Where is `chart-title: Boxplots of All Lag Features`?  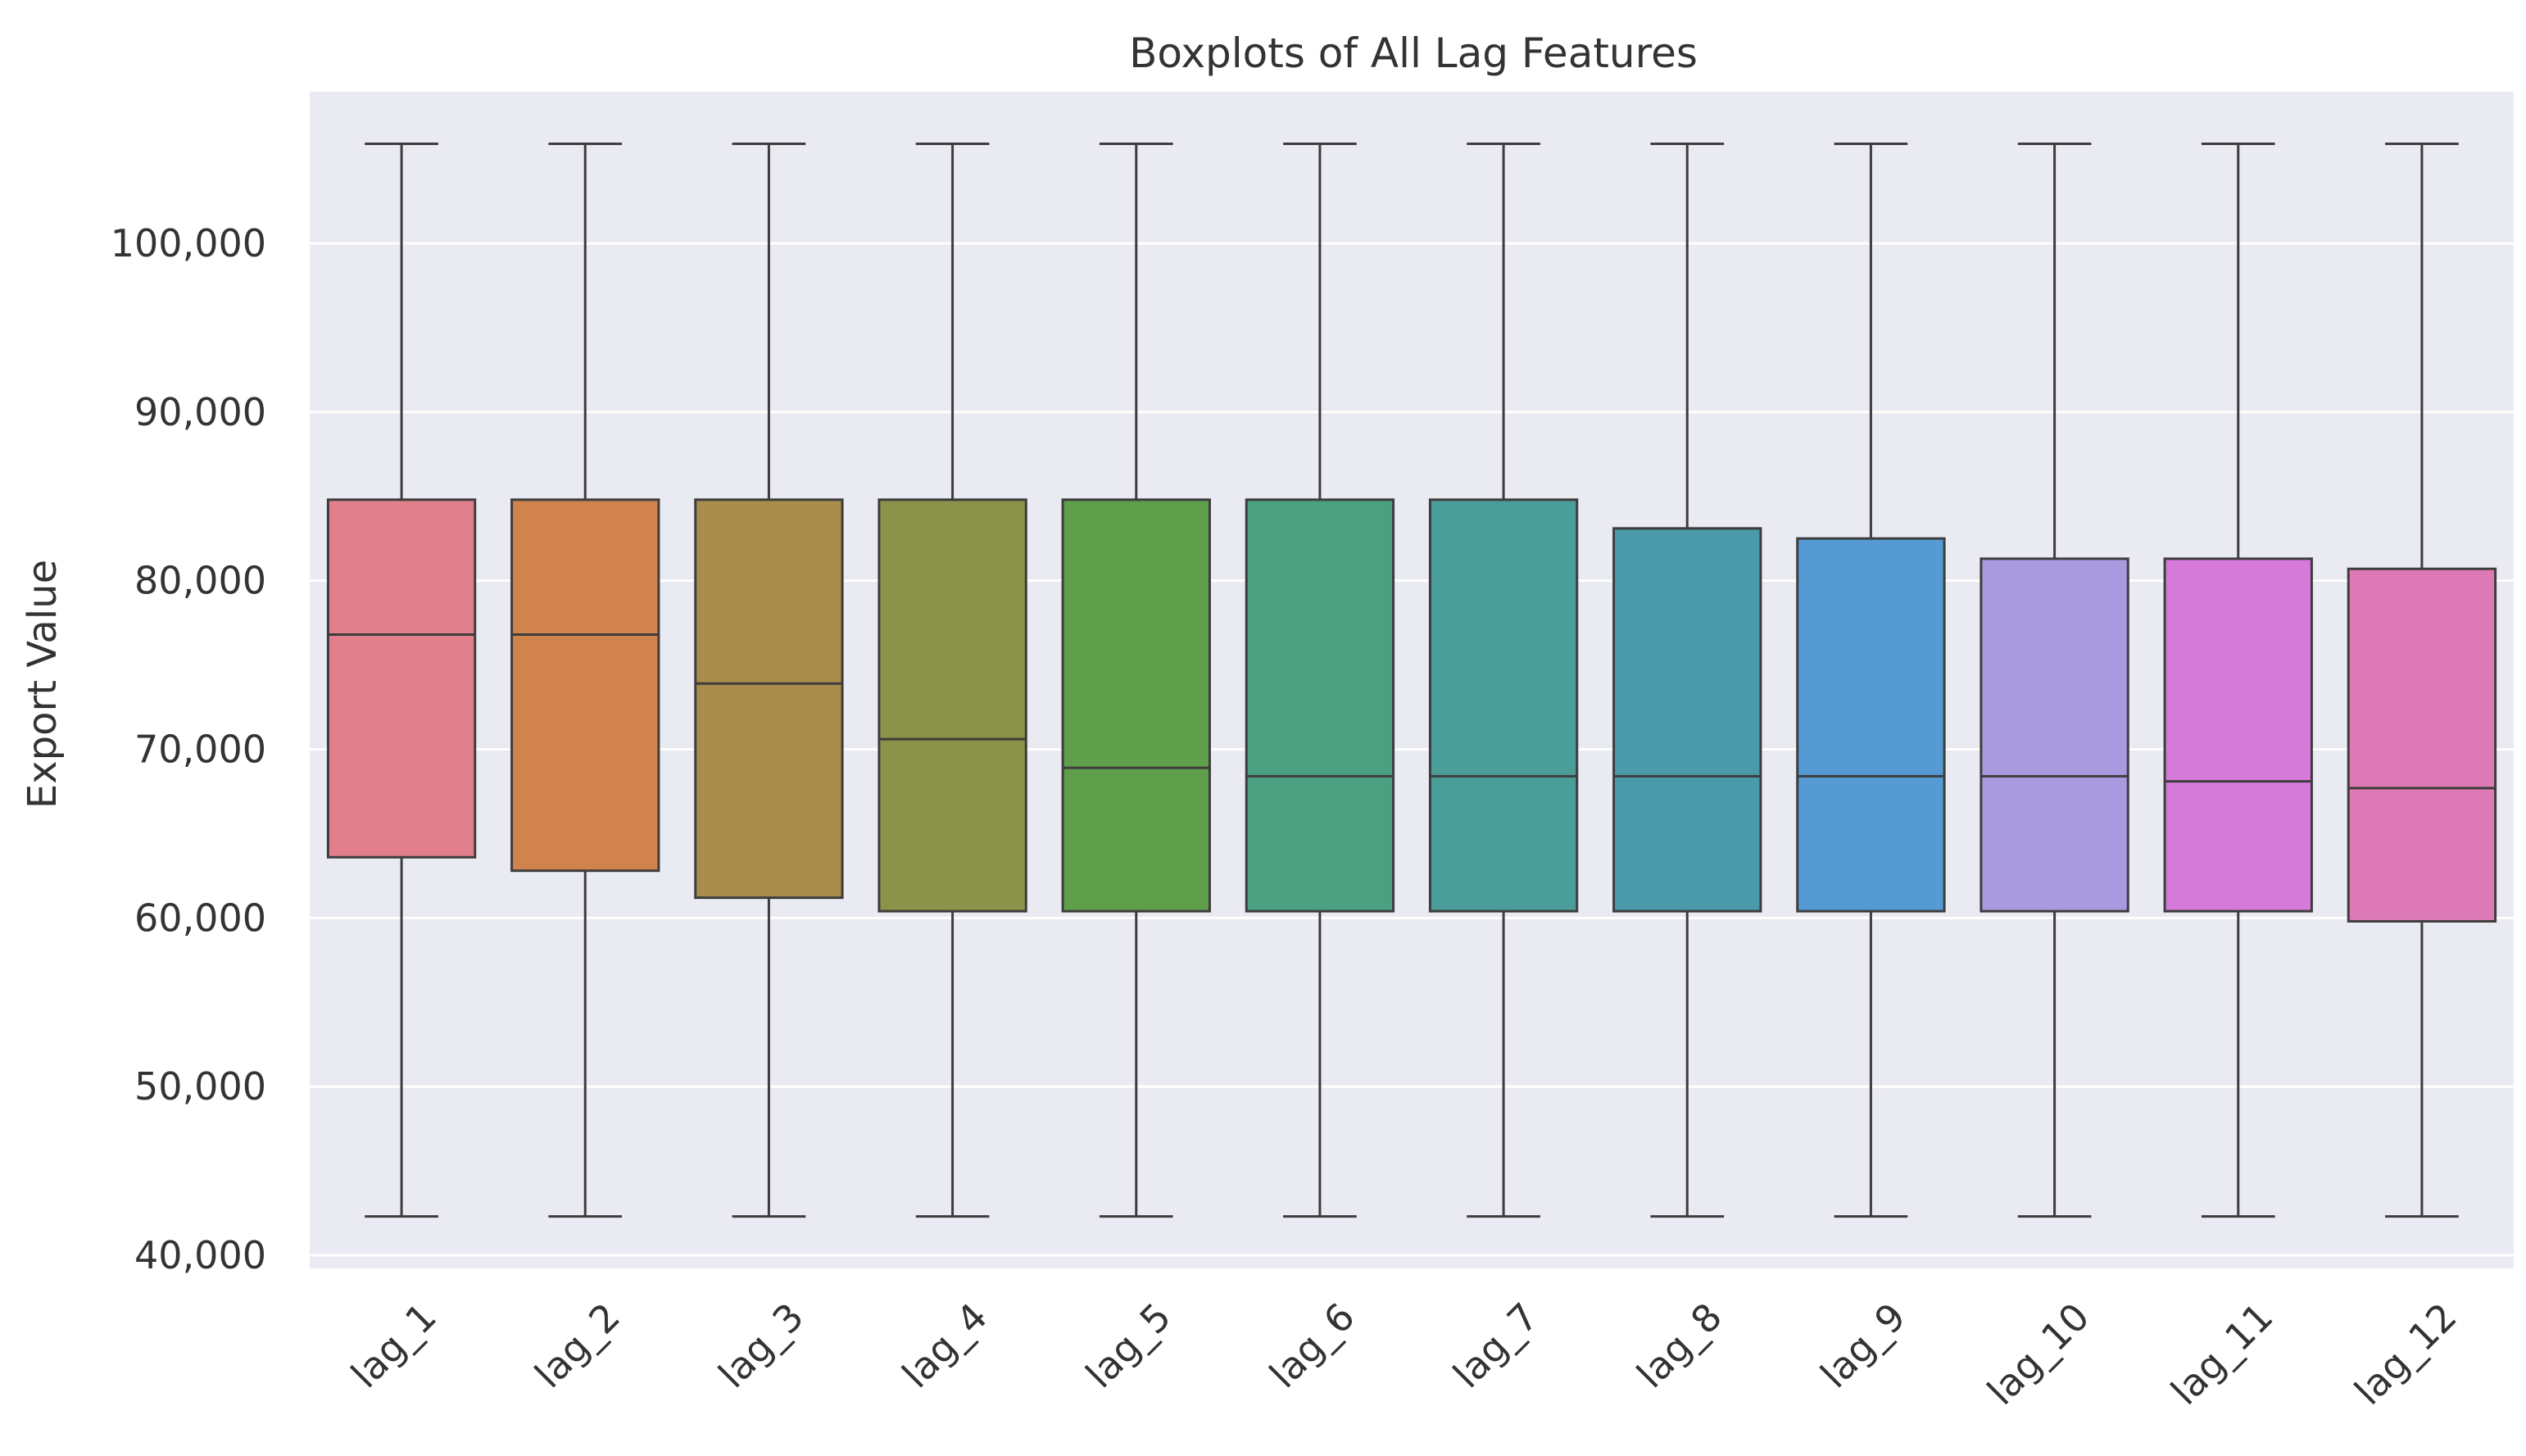 chart-title: Boxplots of All Lag Features is located at coordinates (1414, 53).